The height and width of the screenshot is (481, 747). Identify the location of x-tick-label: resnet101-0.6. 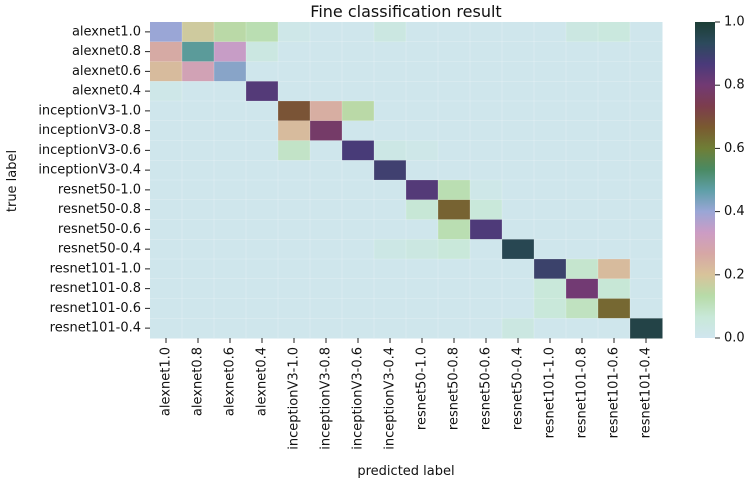
(614, 392).